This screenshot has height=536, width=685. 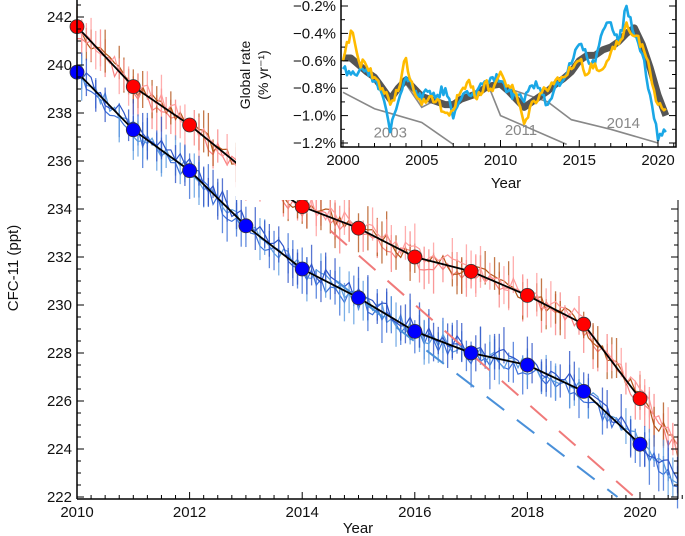 I want to click on y-tick-label: 224, so click(x=59, y=449).